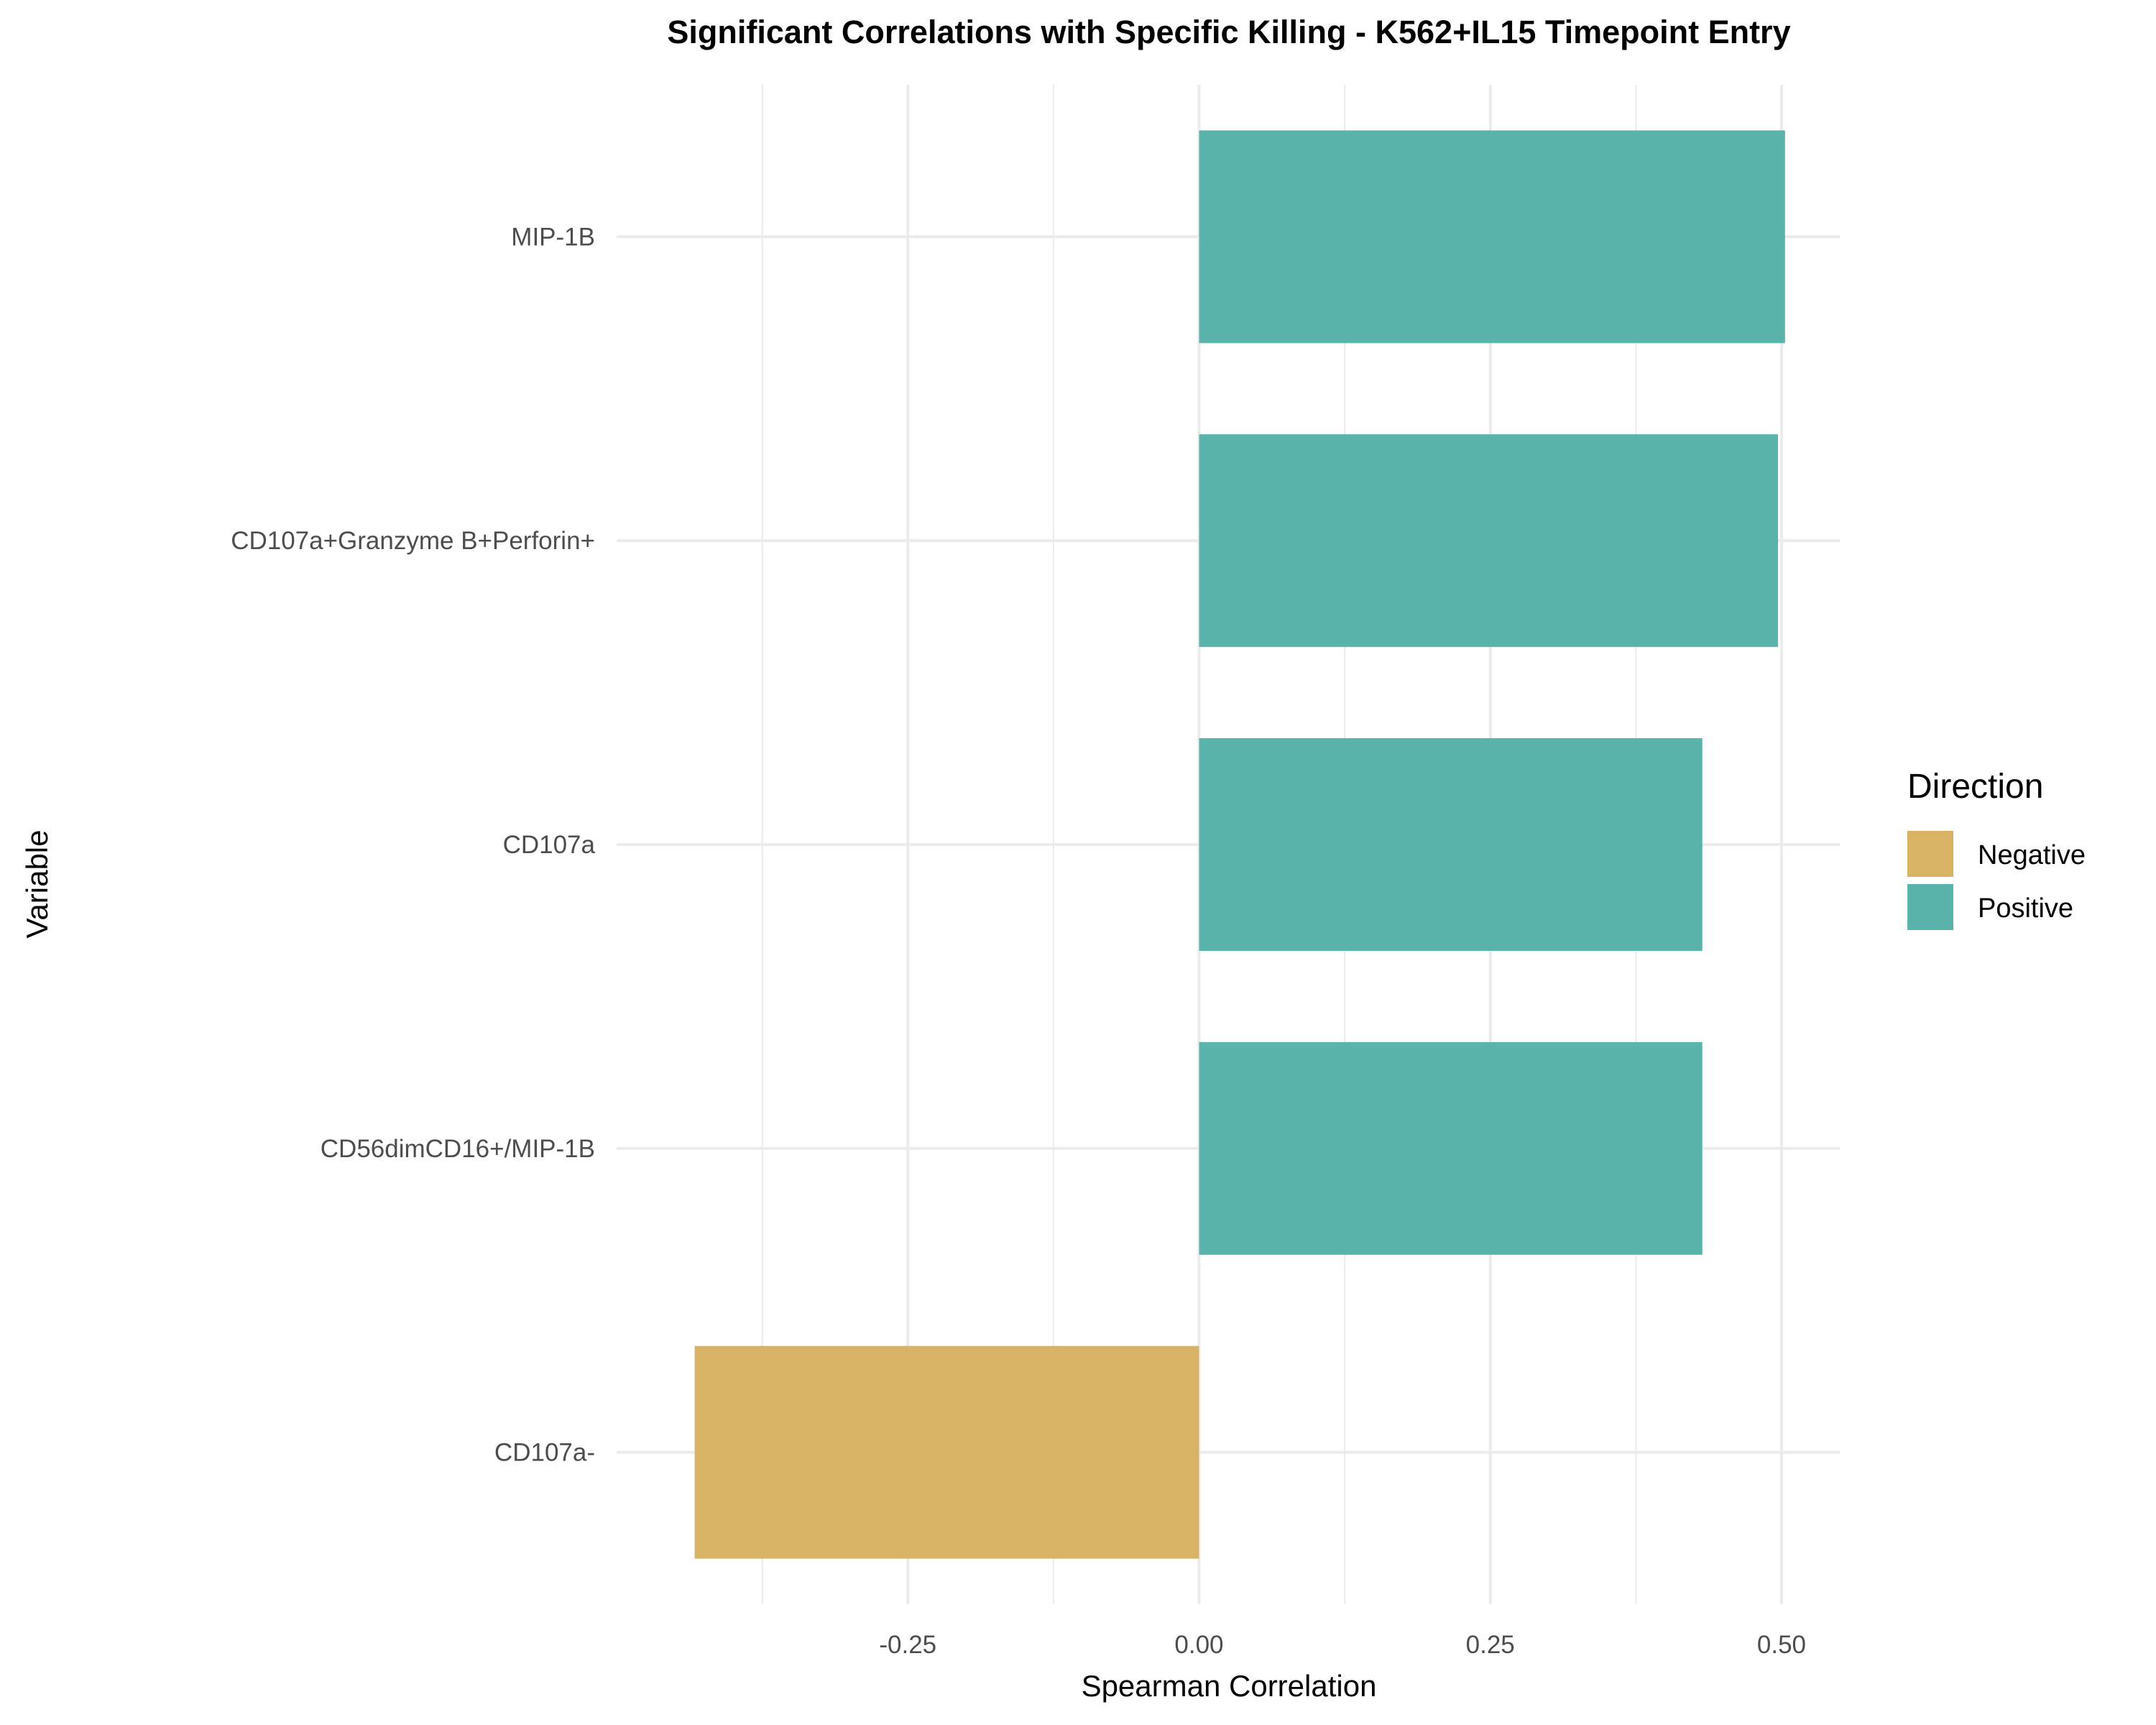  I want to click on legend-label-positive: Positive, so click(2025, 908).